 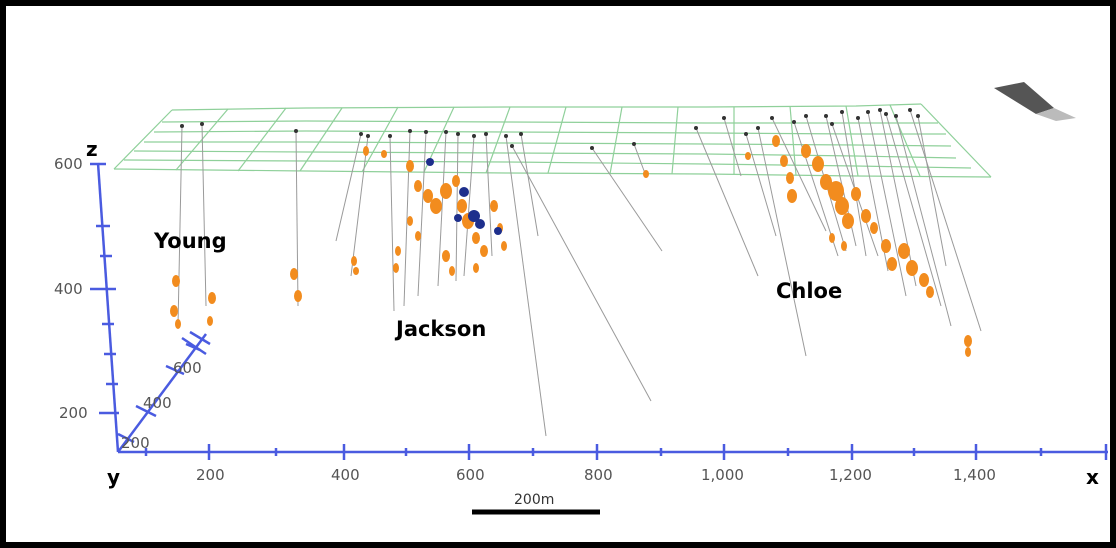 What do you see at coordinates (440, 329) in the screenshot?
I see `deposit-label-jackson: Jackson` at bounding box center [440, 329].